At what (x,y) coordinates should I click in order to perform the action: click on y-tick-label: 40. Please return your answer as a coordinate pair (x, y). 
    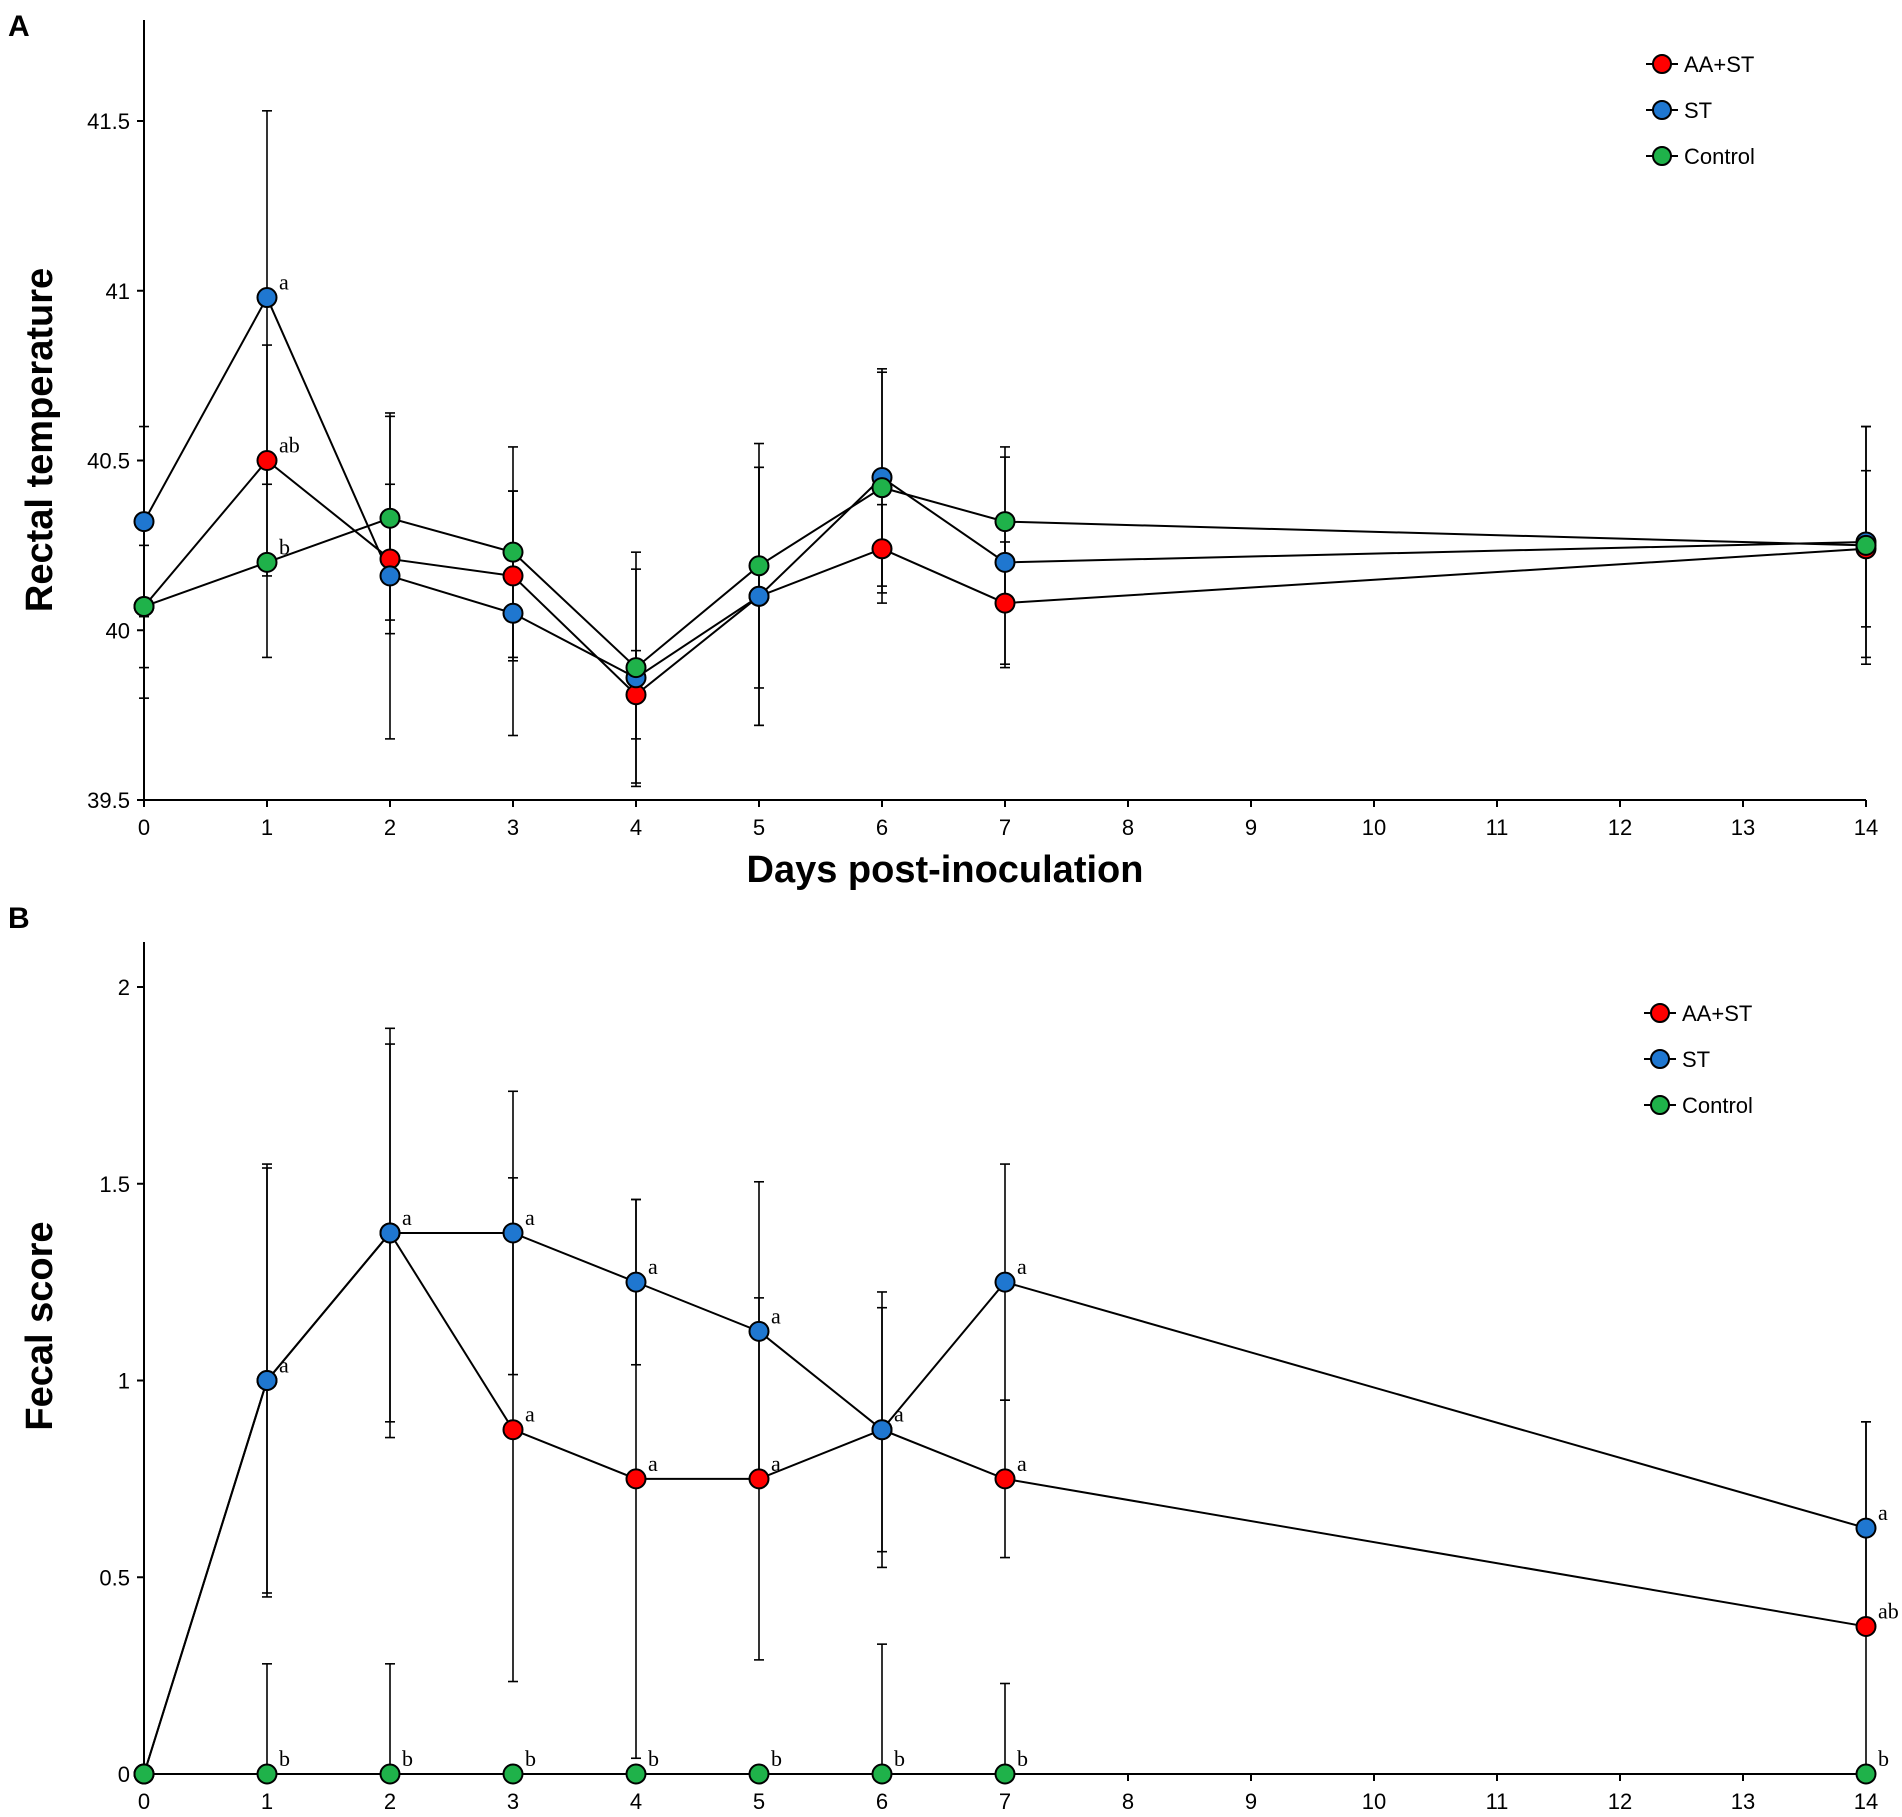
    Looking at the image, I should click on (118, 630).